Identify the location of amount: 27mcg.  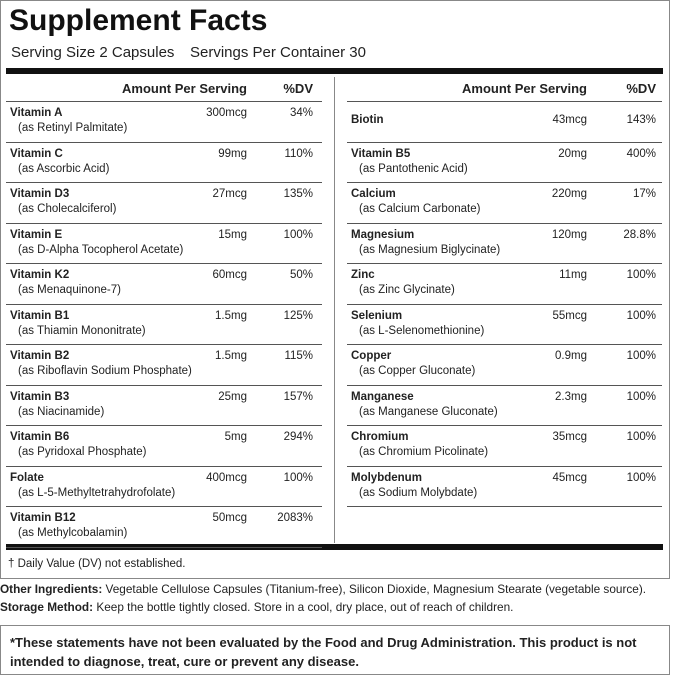
(229, 194).